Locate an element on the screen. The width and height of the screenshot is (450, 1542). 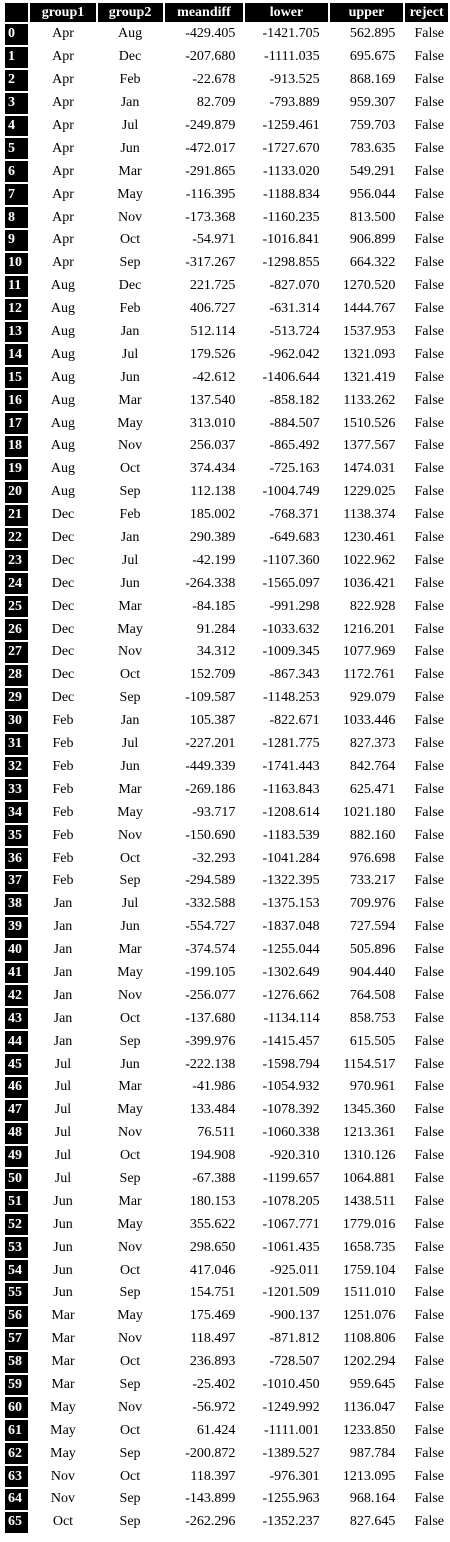
cell-lower: -1134.114 is located at coordinates (291, 1018).